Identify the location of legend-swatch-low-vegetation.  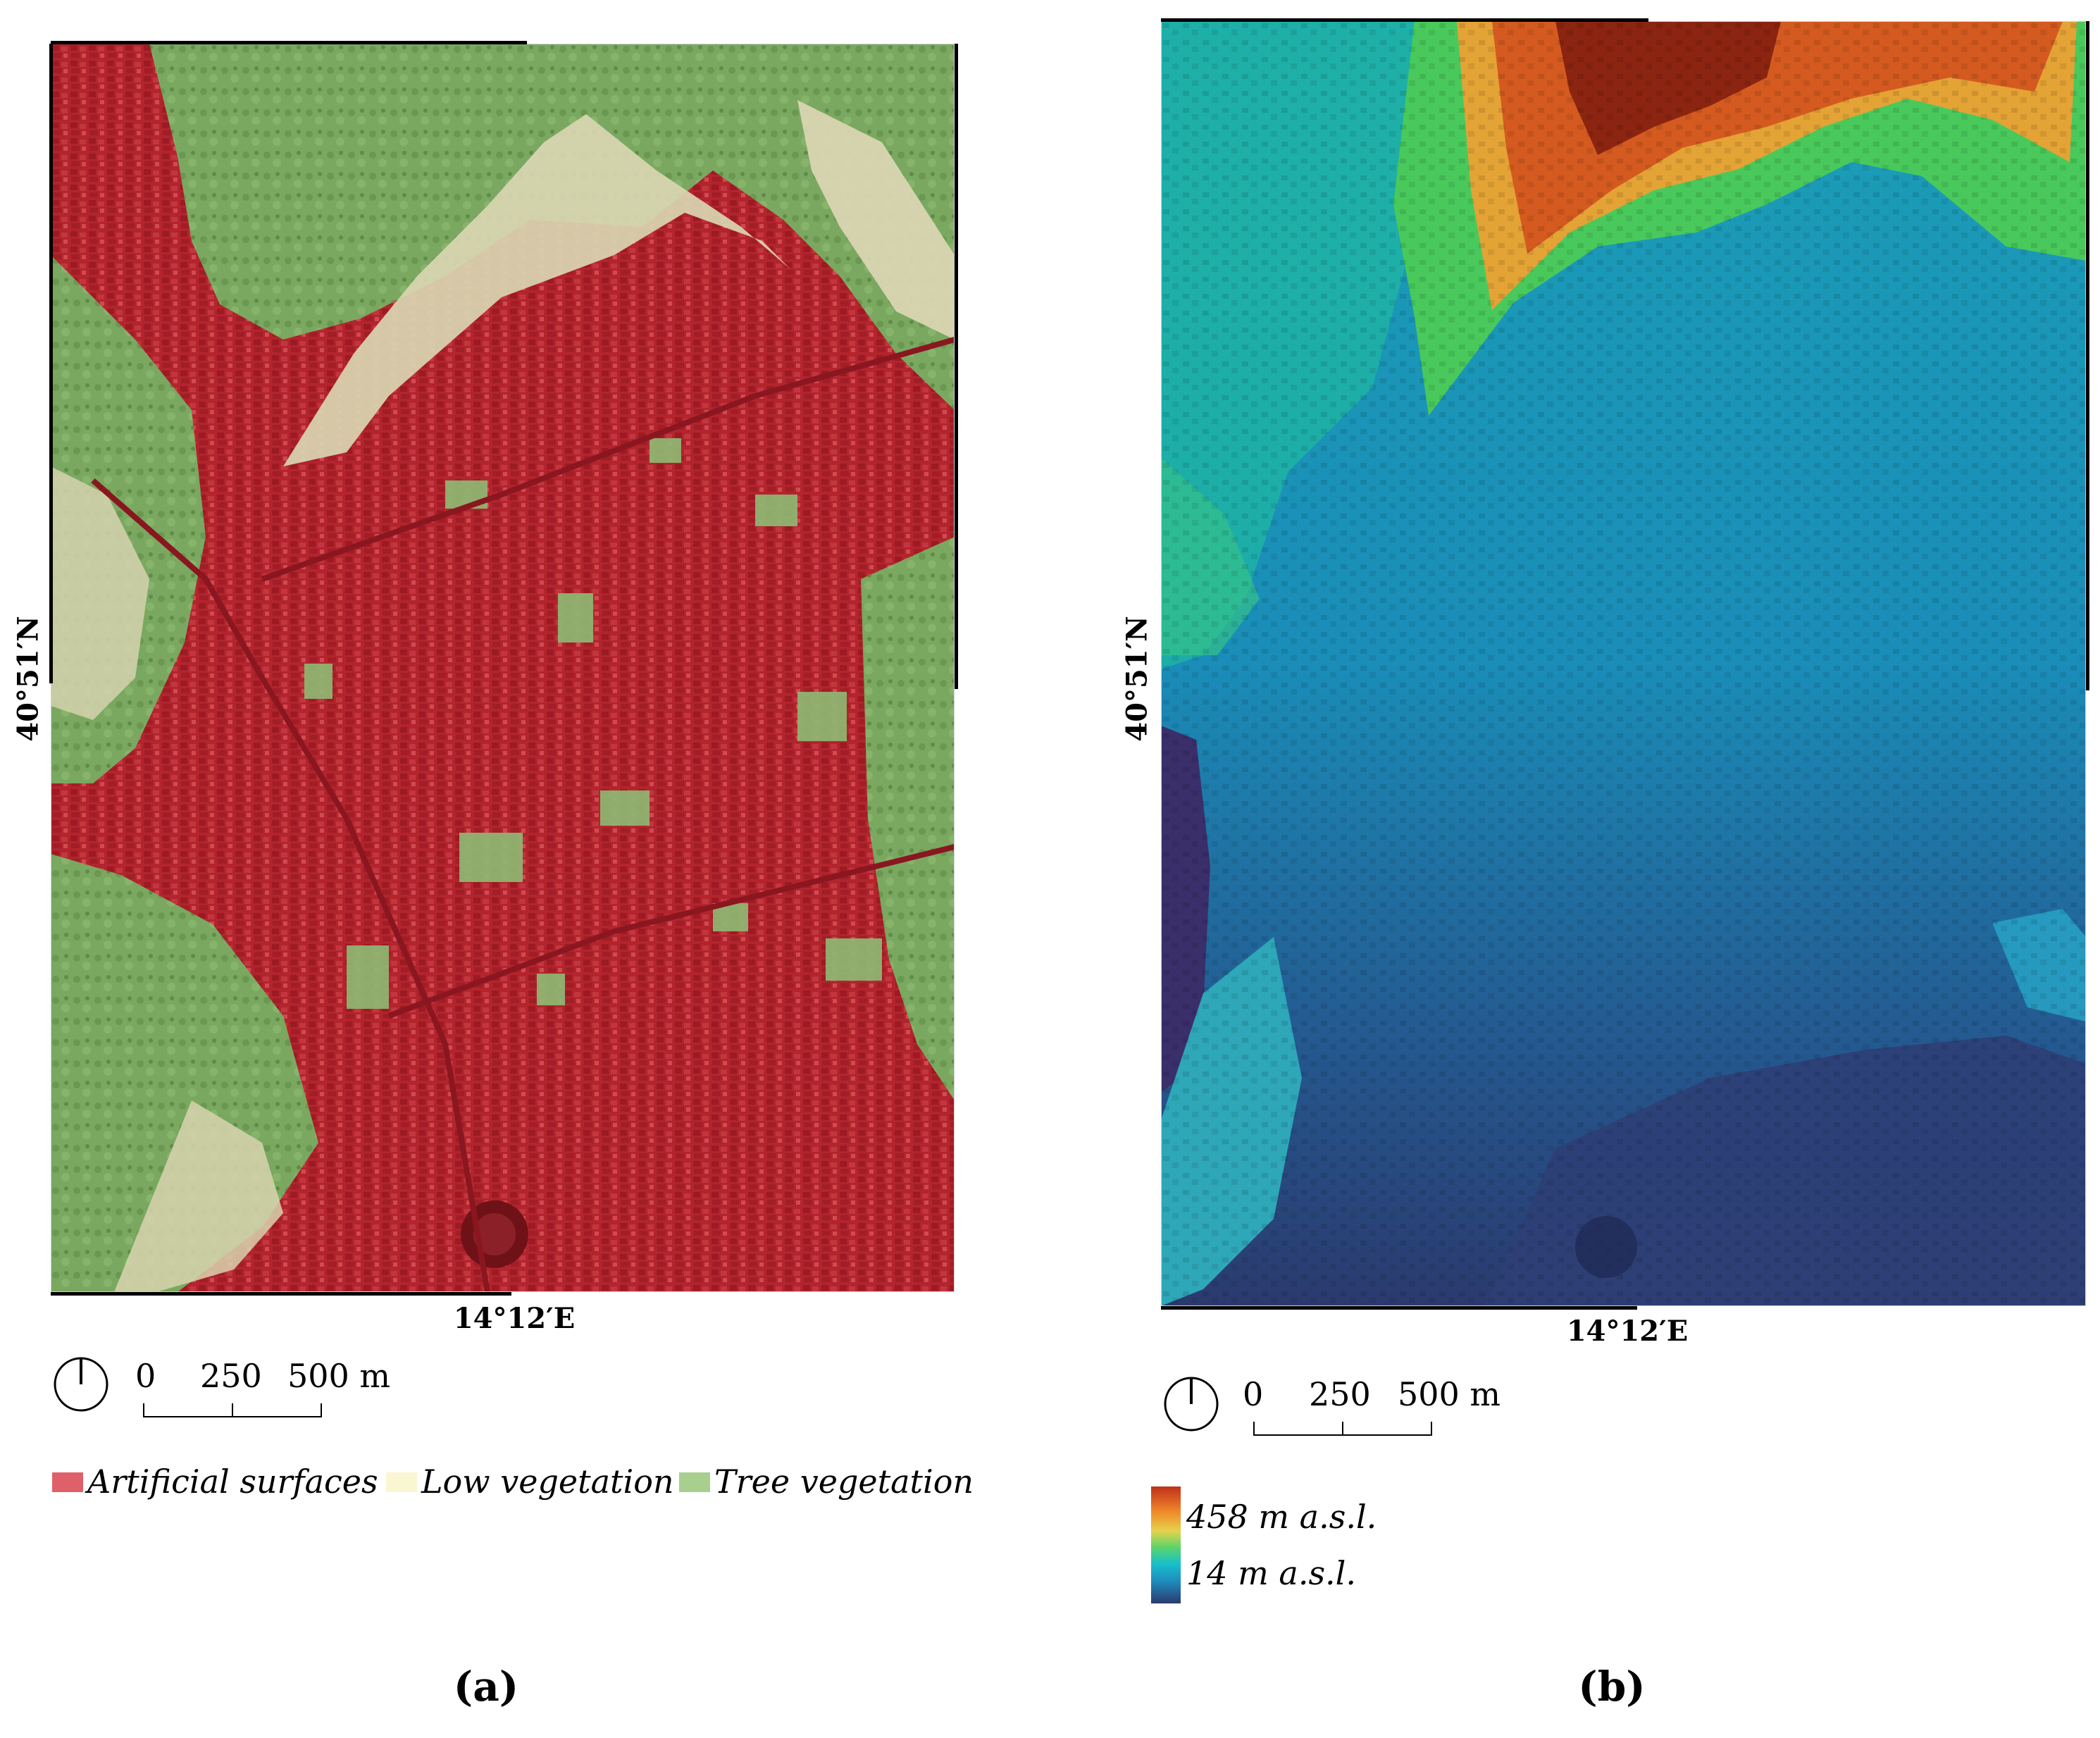
(402, 1482).